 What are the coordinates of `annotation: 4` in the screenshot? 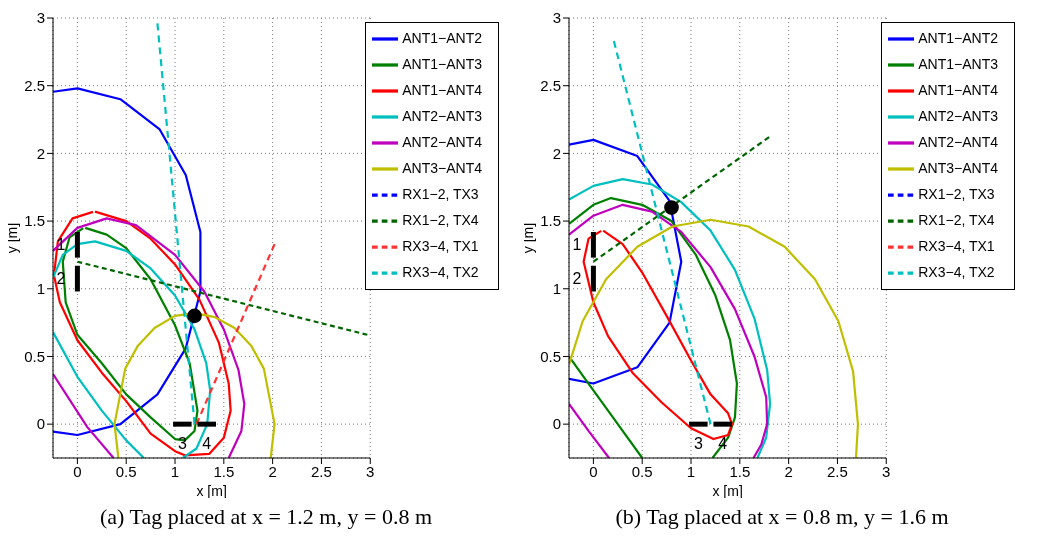 It's located at (207, 443).